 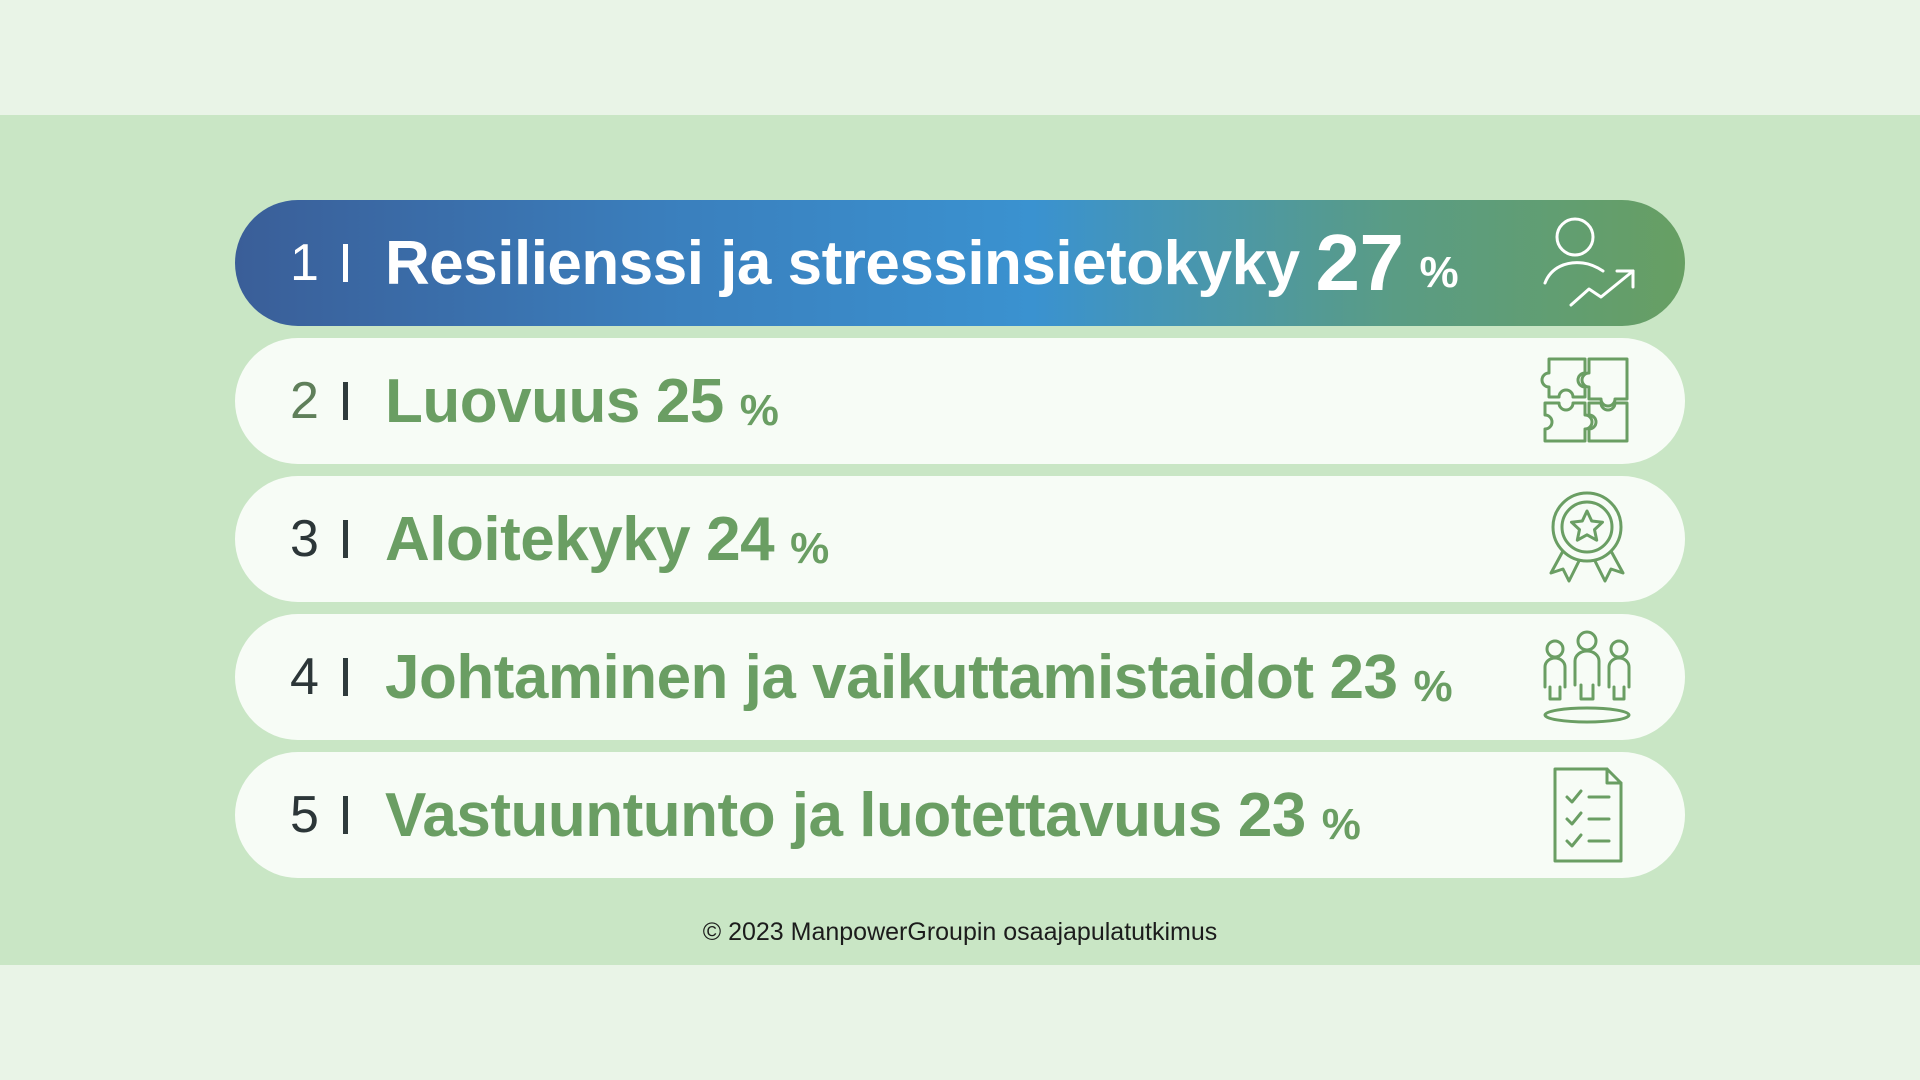 What do you see at coordinates (849, 677) in the screenshot?
I see `skill-name: Johtaminen ja vaikuttamistaidot` at bounding box center [849, 677].